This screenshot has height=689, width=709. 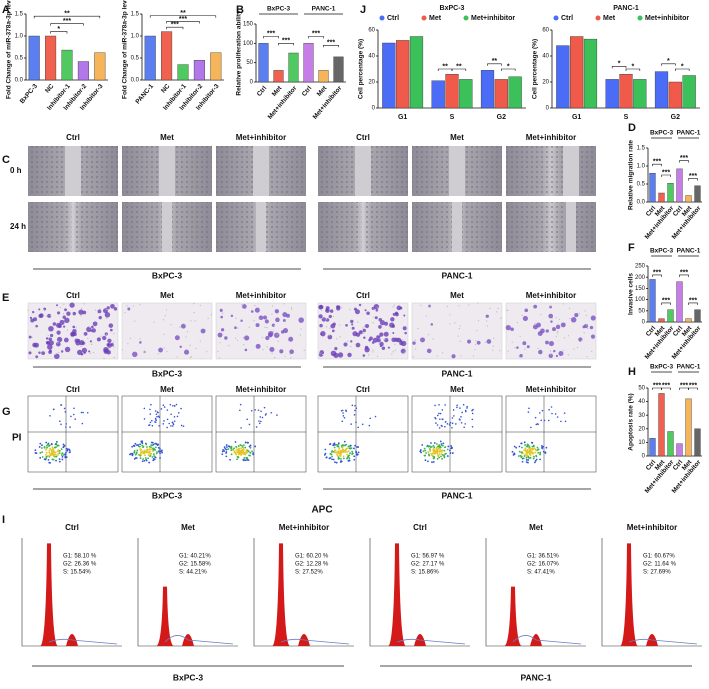 What do you see at coordinates (19, 59) in the screenshot?
I see `y-tick-label: 0.5` at bounding box center [19, 59].